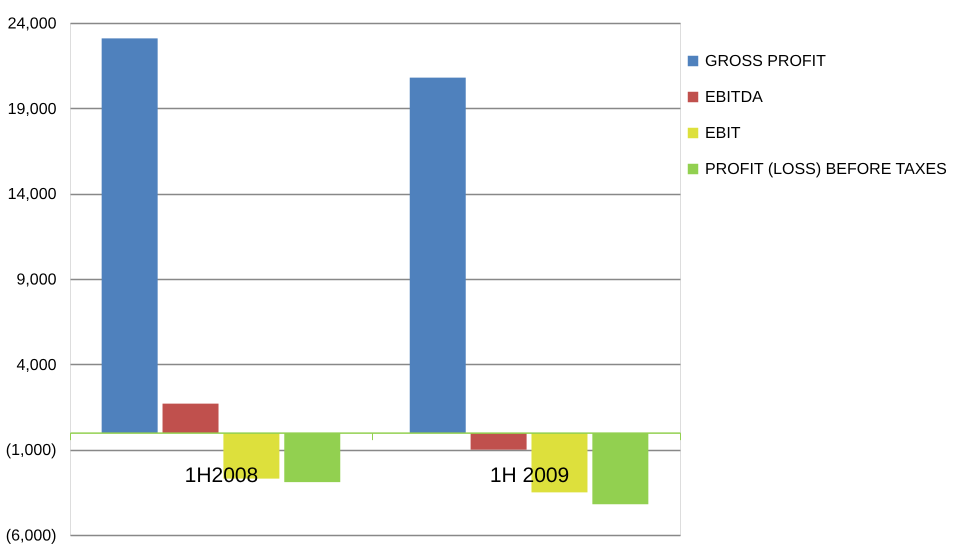 This screenshot has height=552, width=978. What do you see at coordinates (31, 451) in the screenshot?
I see `y-tick-label: (1,000)` at bounding box center [31, 451].